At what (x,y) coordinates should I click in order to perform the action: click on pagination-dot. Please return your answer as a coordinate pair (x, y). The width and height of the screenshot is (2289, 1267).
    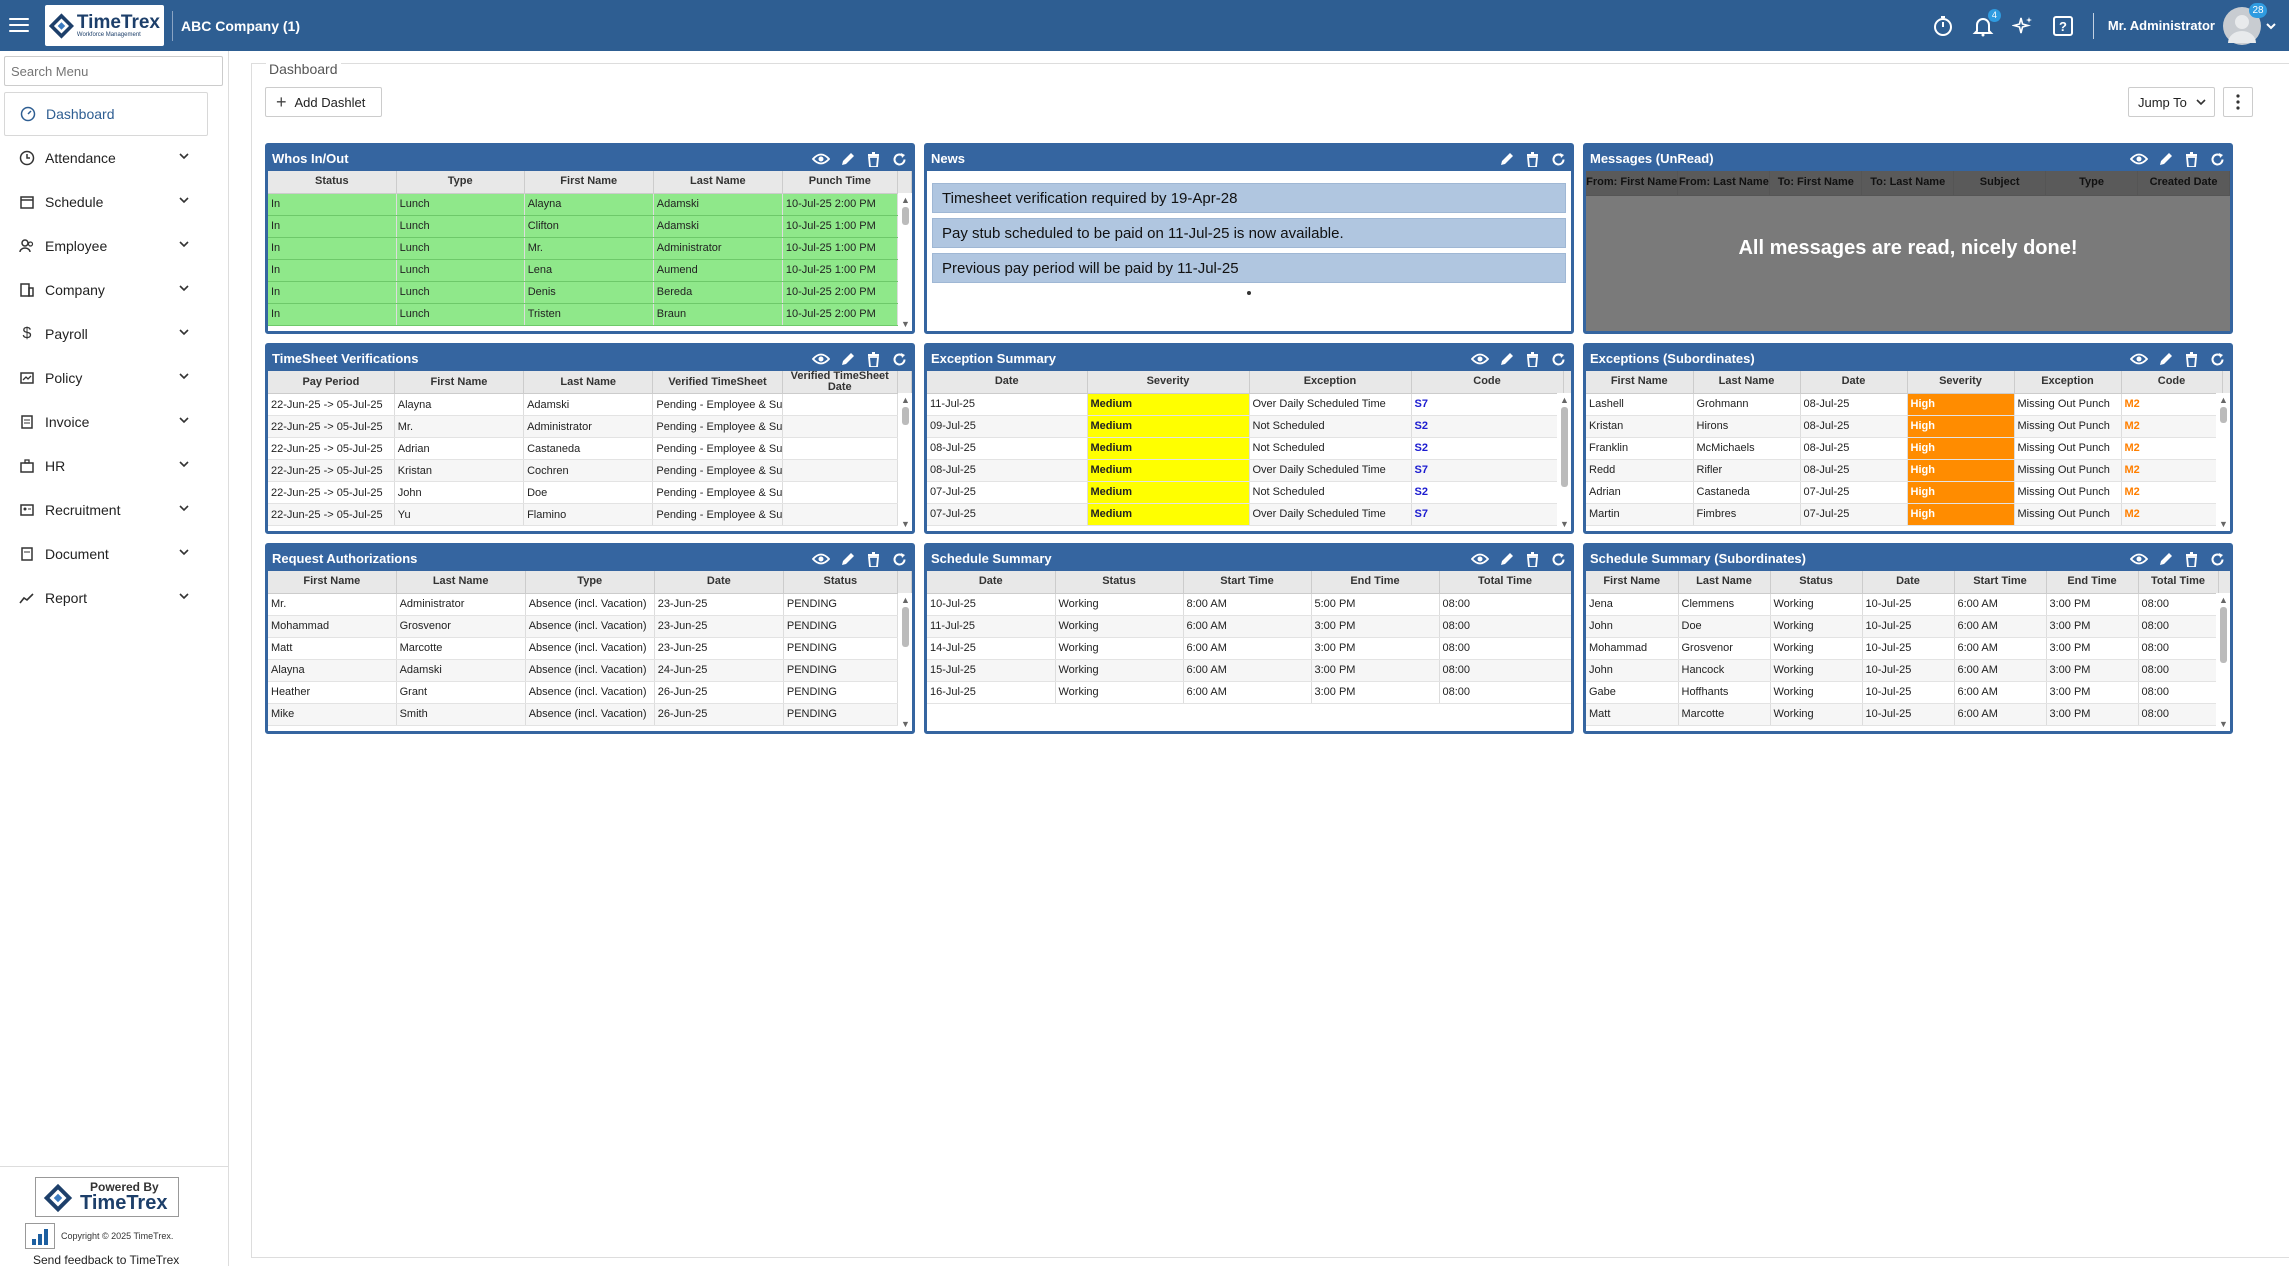
    Looking at the image, I should click on (1249, 293).